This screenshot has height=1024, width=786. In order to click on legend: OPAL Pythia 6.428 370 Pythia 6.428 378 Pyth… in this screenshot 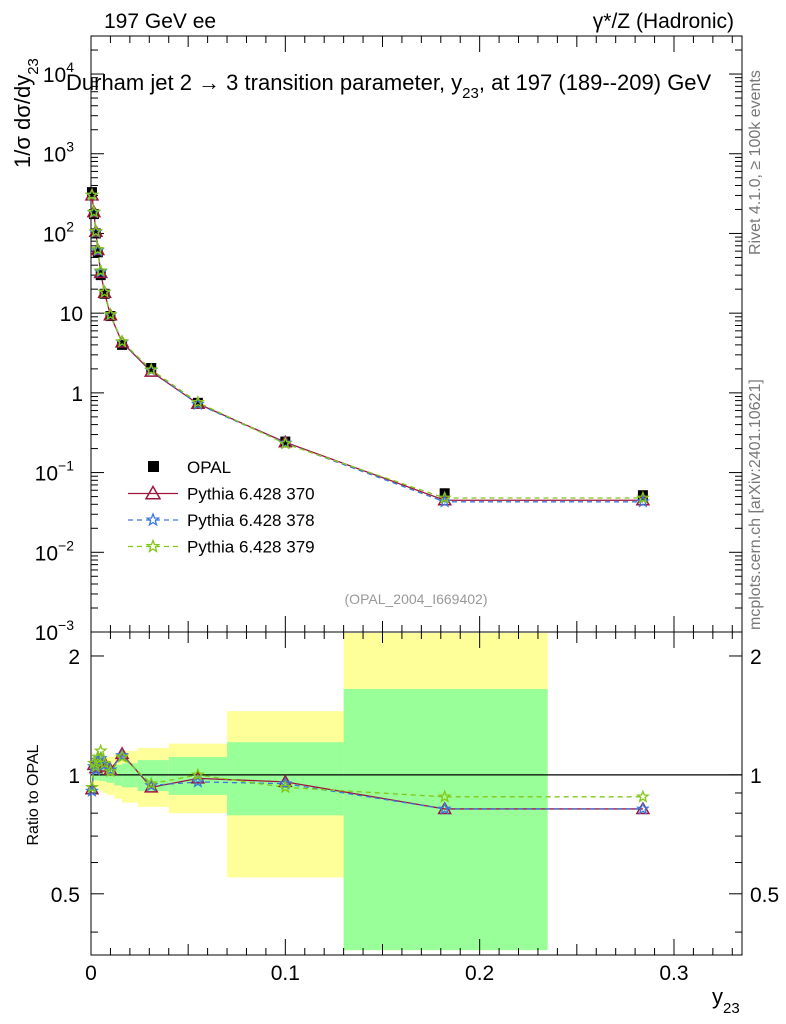, I will do `click(221, 507)`.